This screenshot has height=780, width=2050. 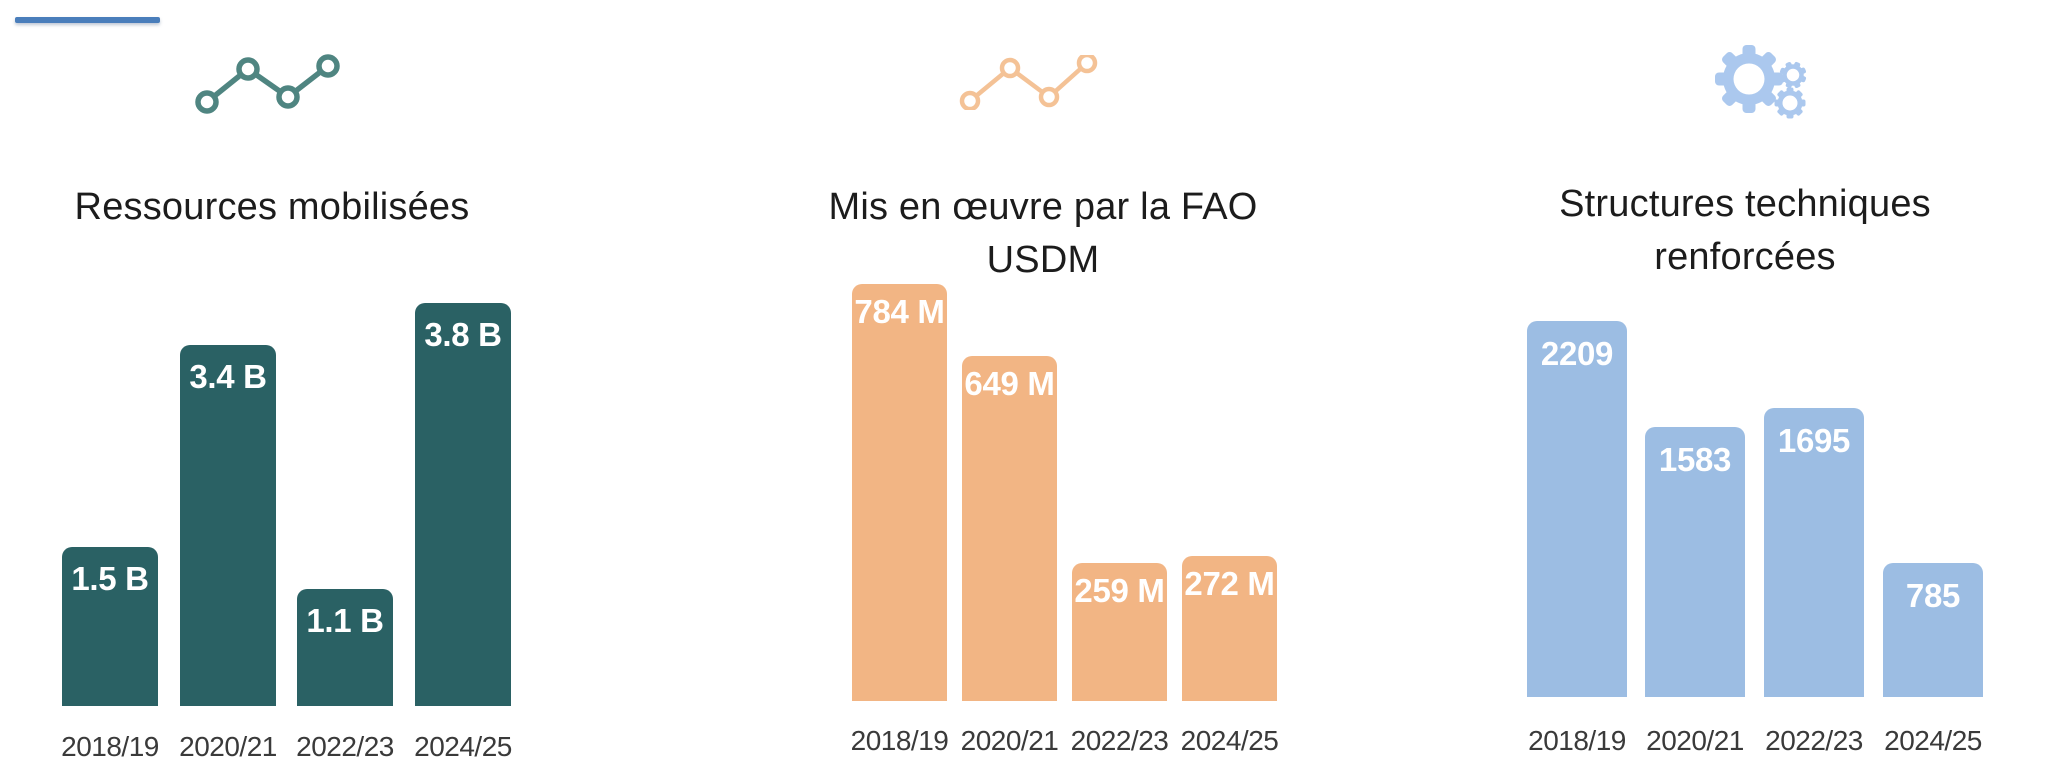 What do you see at coordinates (1119, 632) in the screenshot?
I see `bar-2022-23: 259 M` at bounding box center [1119, 632].